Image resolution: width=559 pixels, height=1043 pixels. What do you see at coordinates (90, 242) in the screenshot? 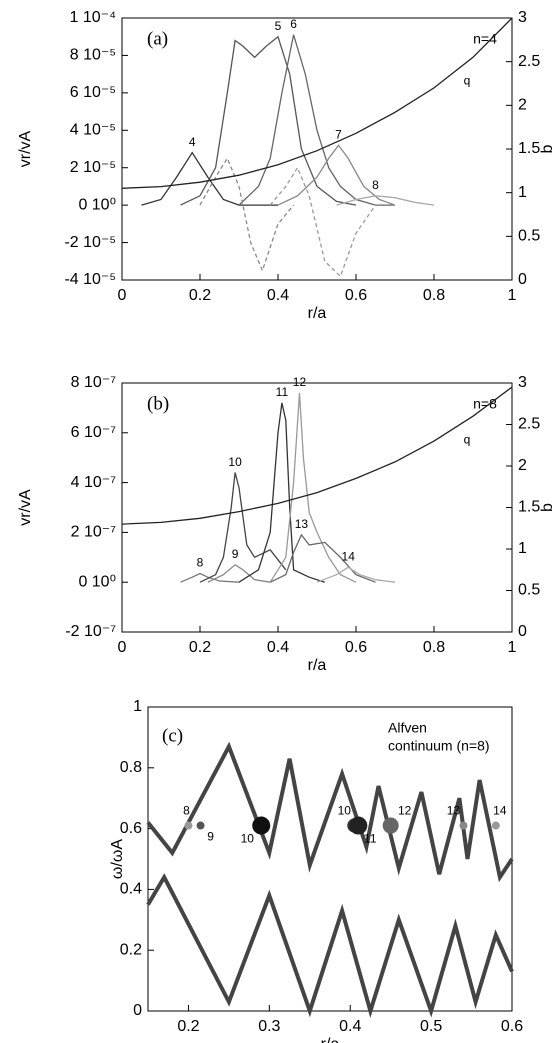
I see `y-tick-label: -2 10⁻⁵` at bounding box center [90, 242].